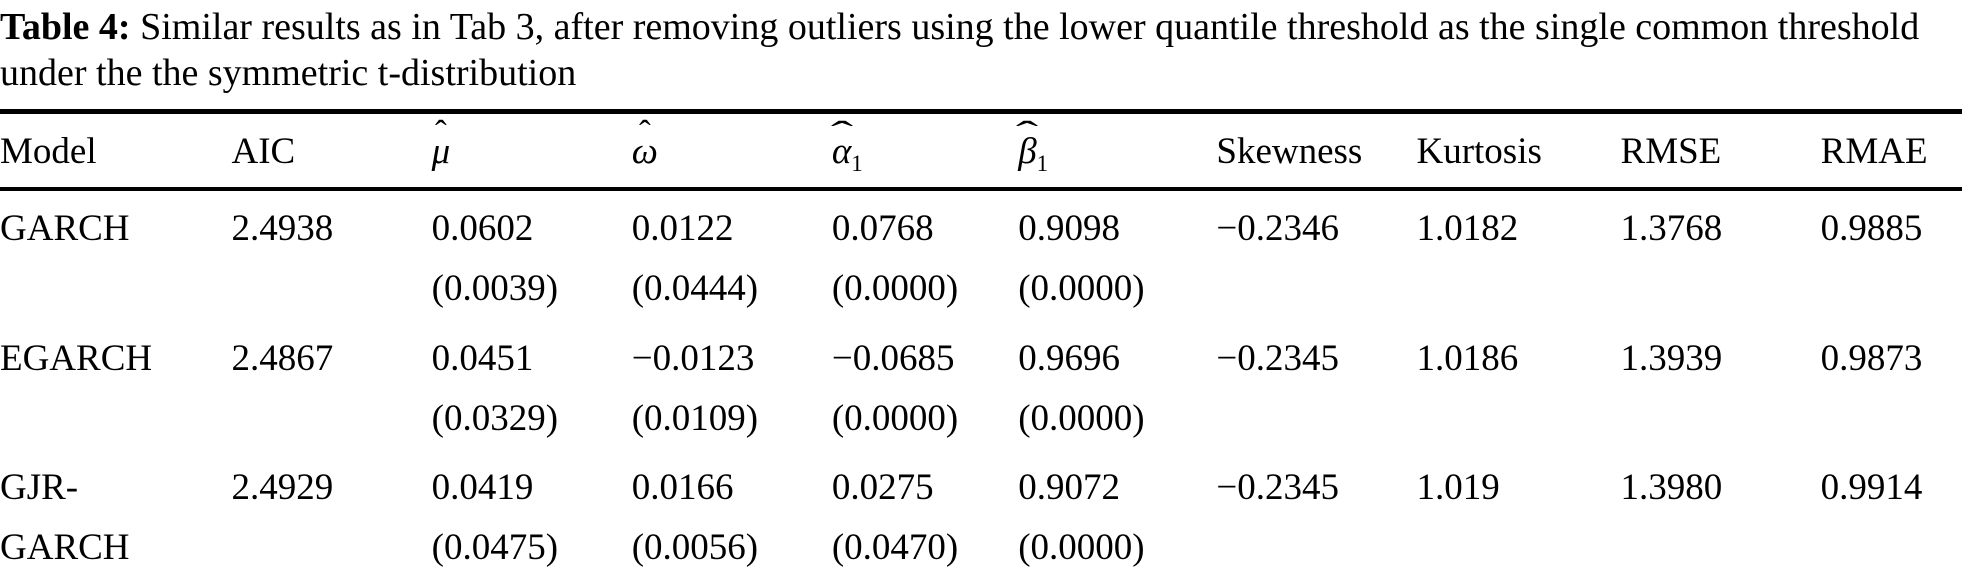  I want to click on col-header-model: Model, so click(48, 151).